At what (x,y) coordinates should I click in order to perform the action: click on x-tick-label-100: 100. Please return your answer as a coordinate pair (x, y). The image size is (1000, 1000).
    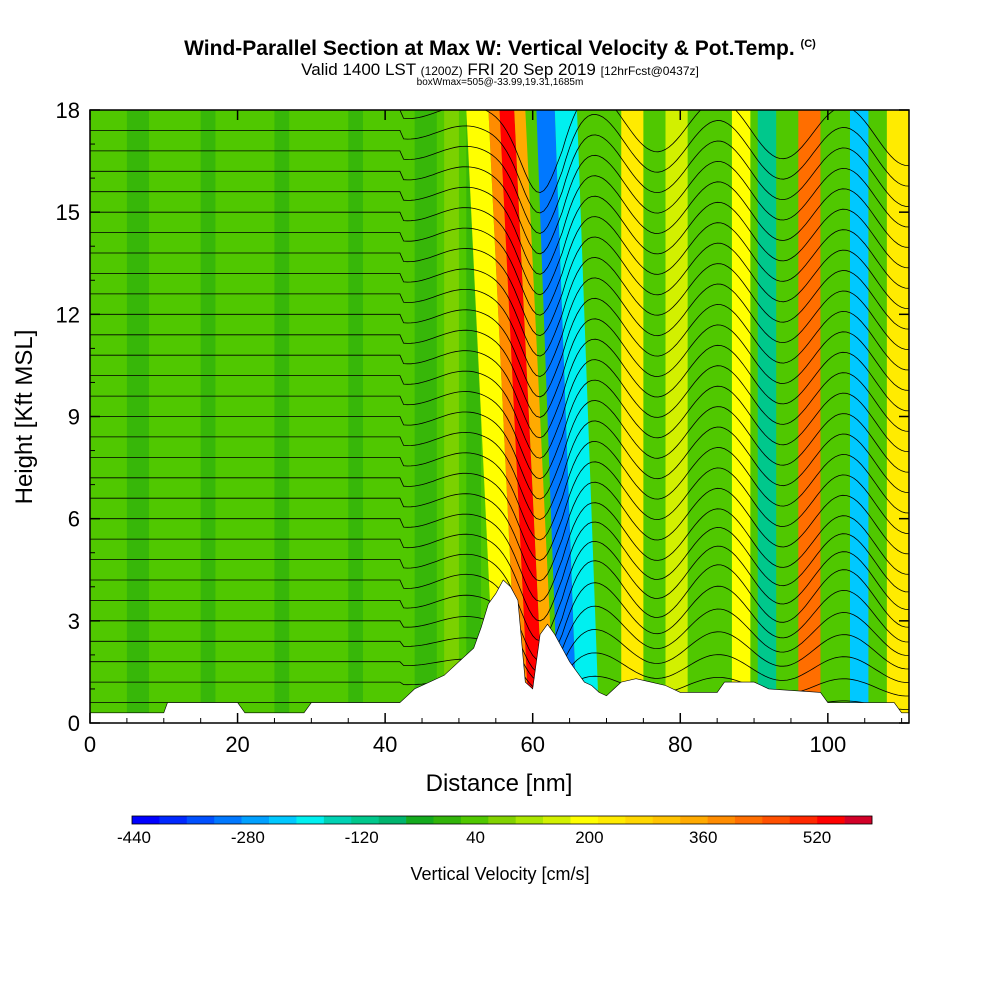
    Looking at the image, I should click on (827, 744).